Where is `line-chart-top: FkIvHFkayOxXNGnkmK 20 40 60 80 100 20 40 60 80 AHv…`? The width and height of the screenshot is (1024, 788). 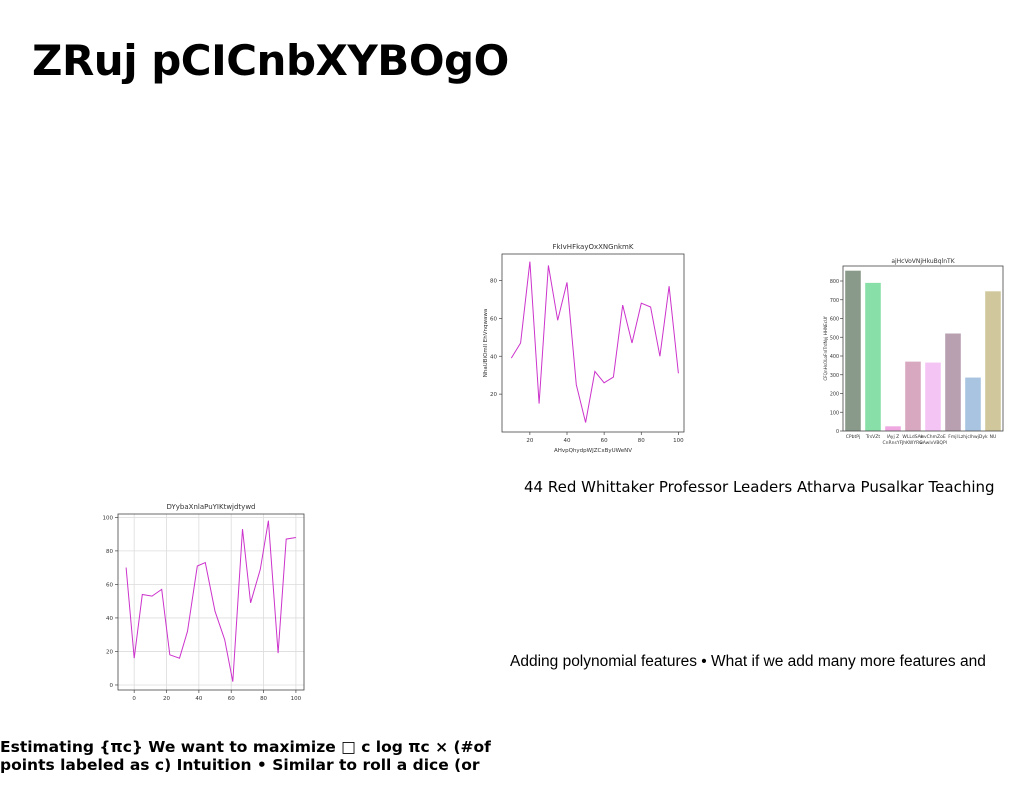 line-chart-top: FkIvHFkayOxXNGnkmK 20 40 60 80 100 20 40 60 80 AHv… is located at coordinates (584, 349).